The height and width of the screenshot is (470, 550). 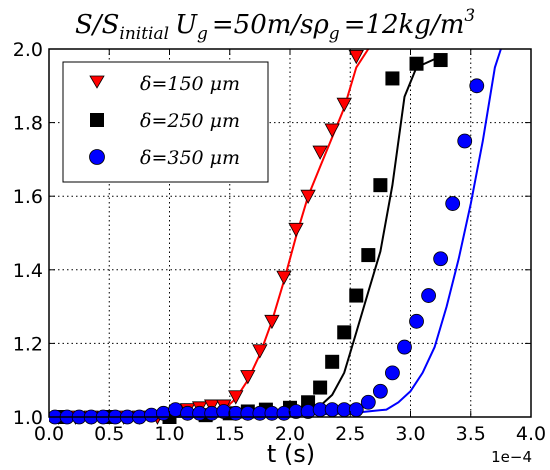 I want to click on legend-label-series-2: δ=250 μm, so click(x=190, y=121).